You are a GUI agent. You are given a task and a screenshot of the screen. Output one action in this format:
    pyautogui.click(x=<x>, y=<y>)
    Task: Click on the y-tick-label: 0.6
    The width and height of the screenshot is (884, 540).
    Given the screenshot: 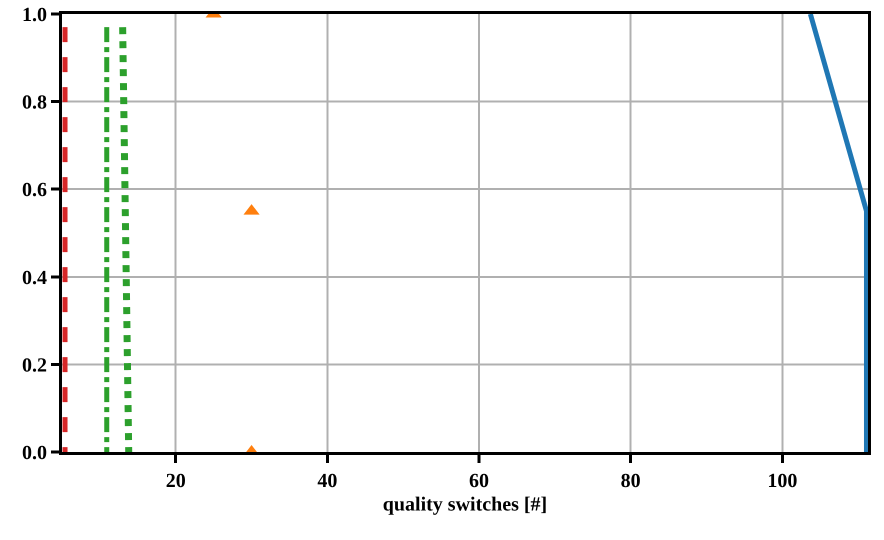 What is the action you would take?
    pyautogui.click(x=34, y=190)
    